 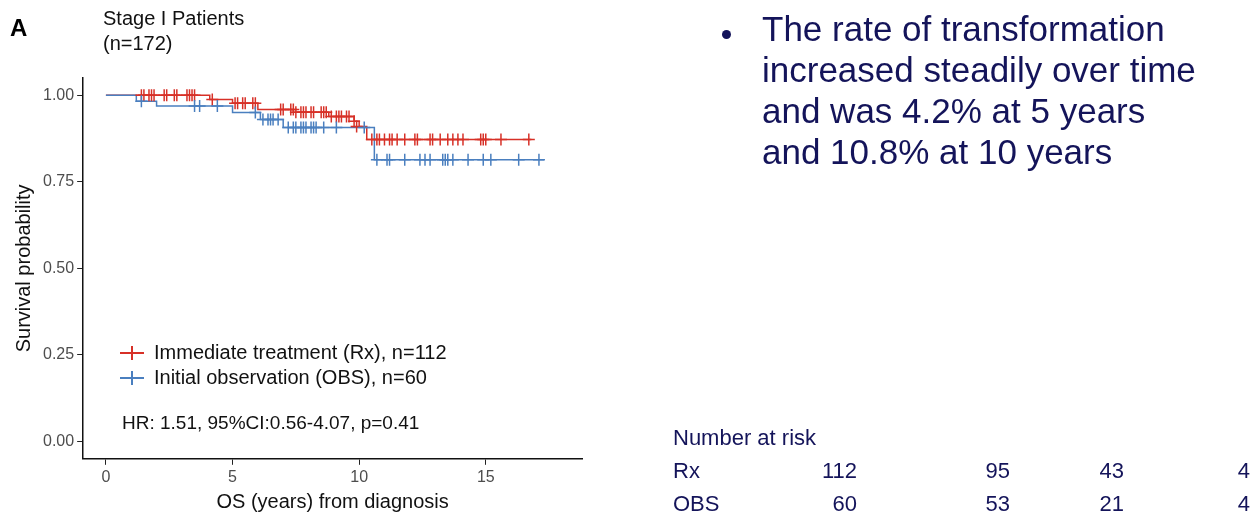 I want to click on text: OBS, so click(x=696, y=504).